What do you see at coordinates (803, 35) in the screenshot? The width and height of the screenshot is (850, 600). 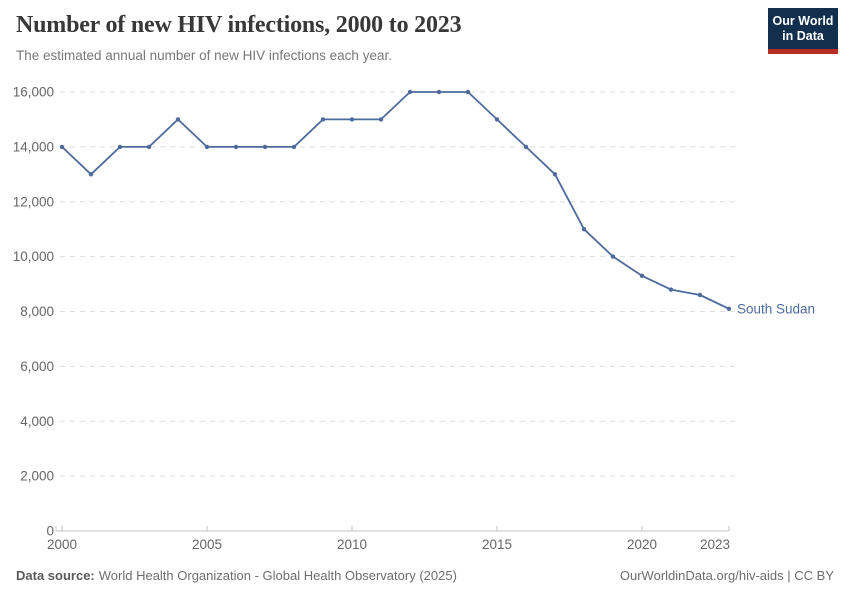 I see `owid-logo-line2: in Data` at bounding box center [803, 35].